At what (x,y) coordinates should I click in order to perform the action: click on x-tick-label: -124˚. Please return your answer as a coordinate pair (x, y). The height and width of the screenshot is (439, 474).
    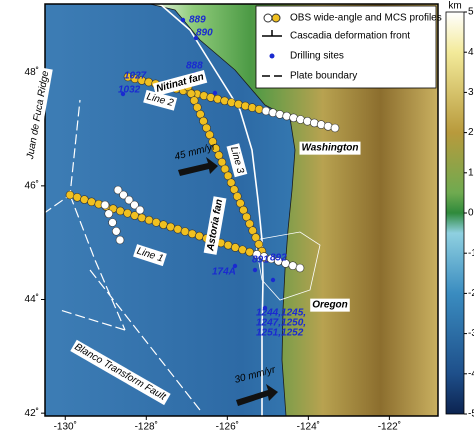
    Looking at the image, I should click on (308, 427).